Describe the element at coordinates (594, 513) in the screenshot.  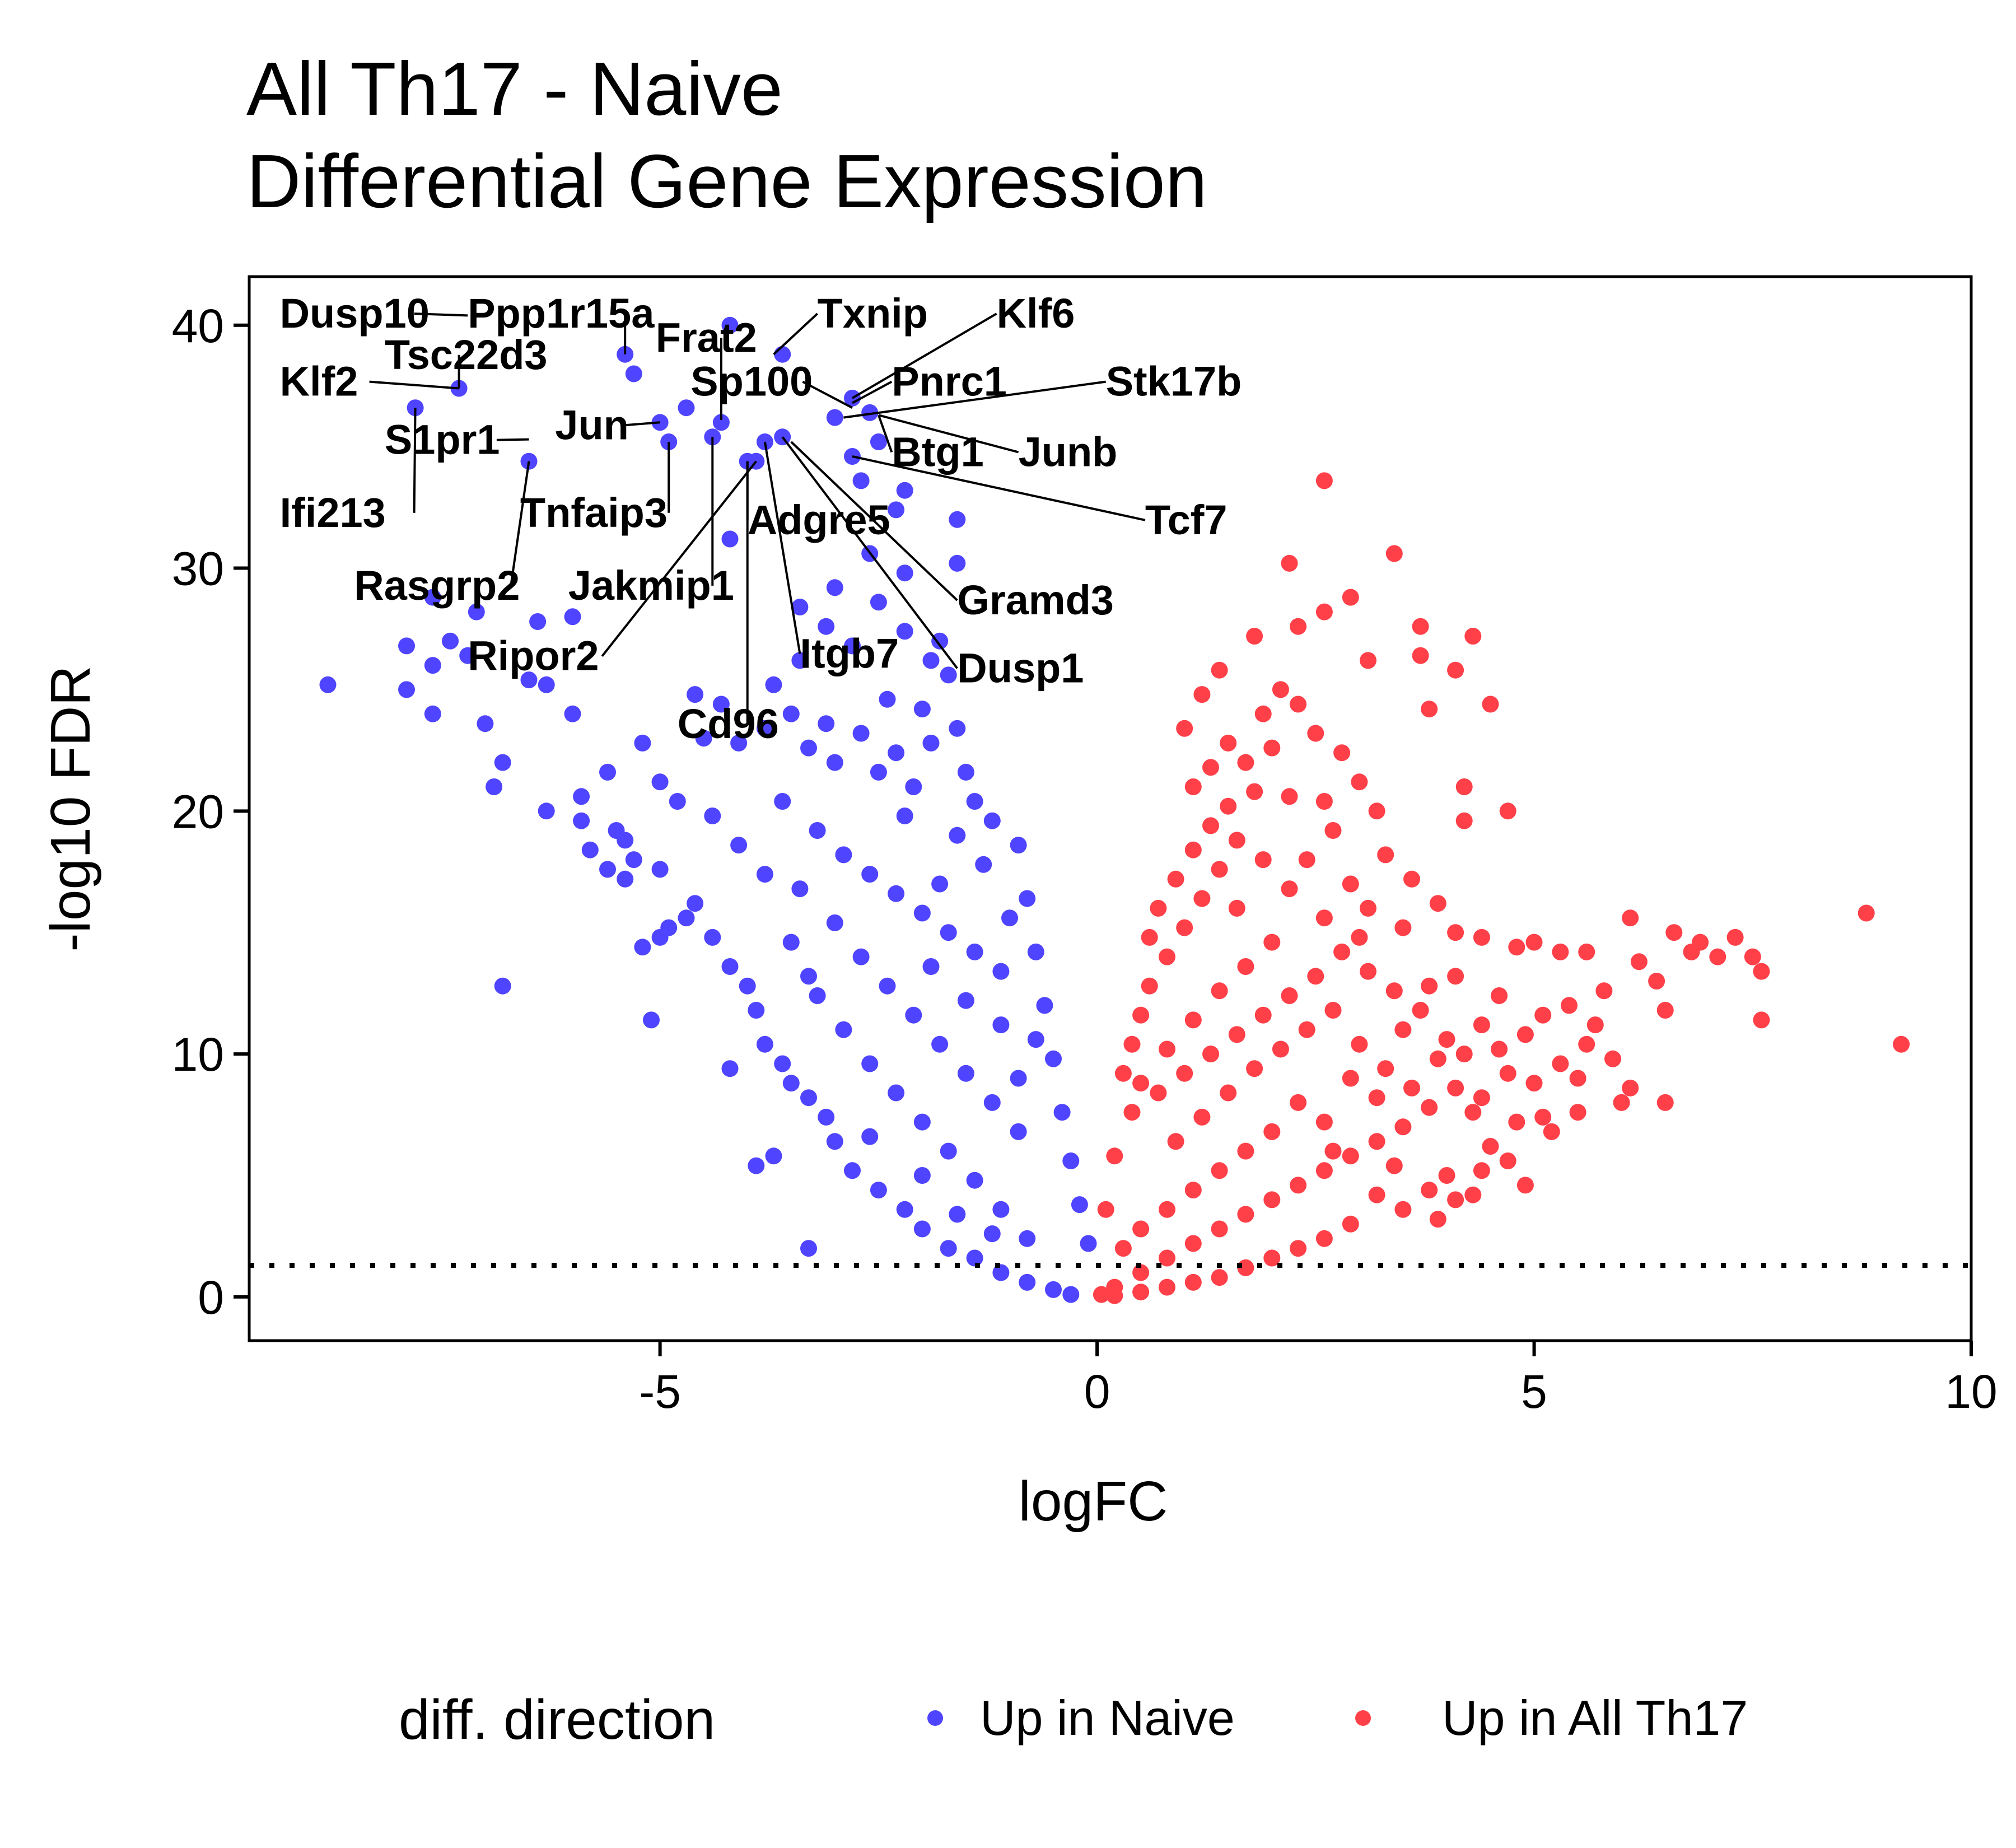
I see `gene-label: Tnfaip3` at that location.